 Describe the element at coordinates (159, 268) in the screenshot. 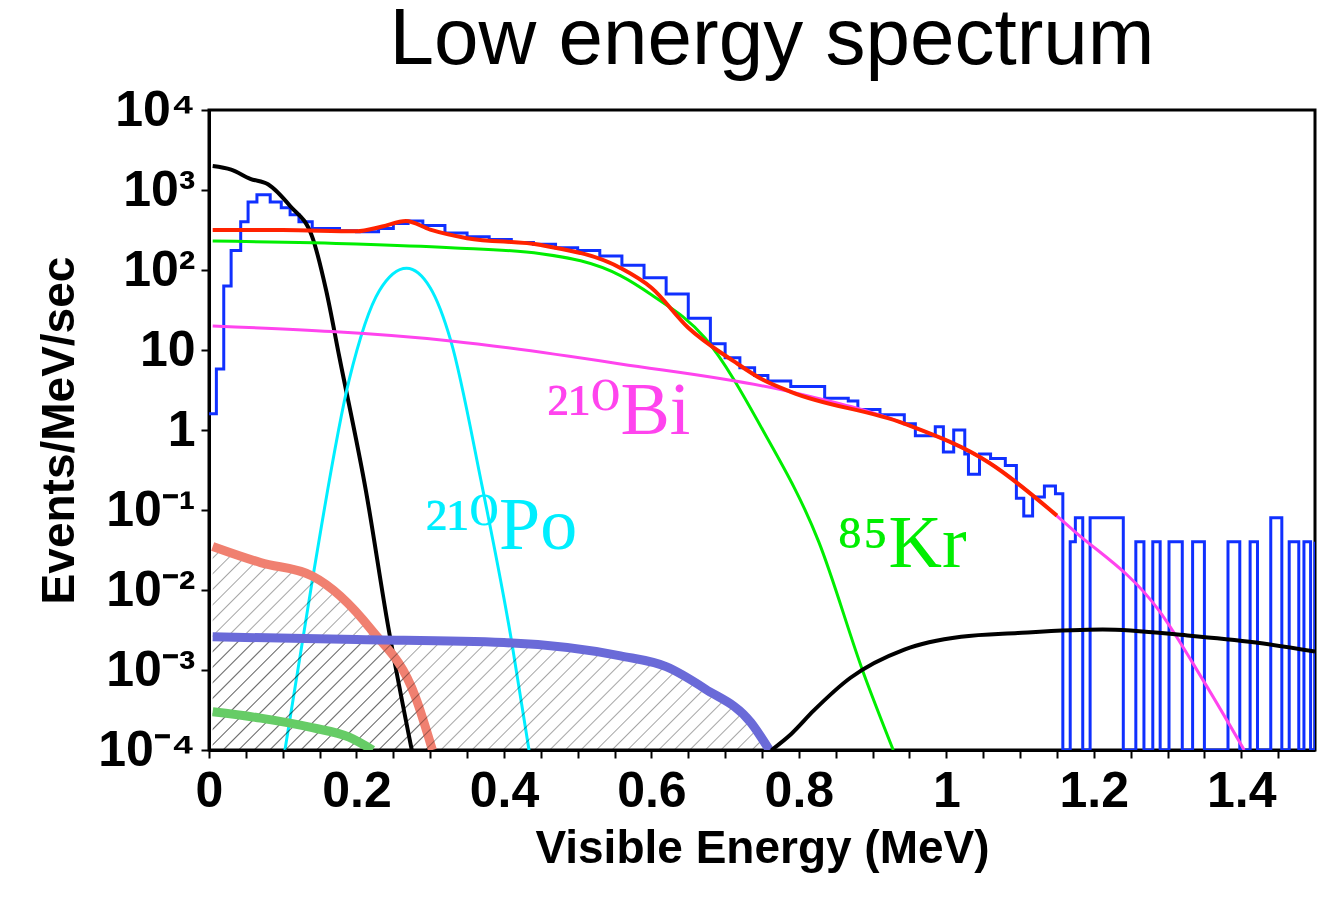

I see `y-tick-label: 10²` at that location.